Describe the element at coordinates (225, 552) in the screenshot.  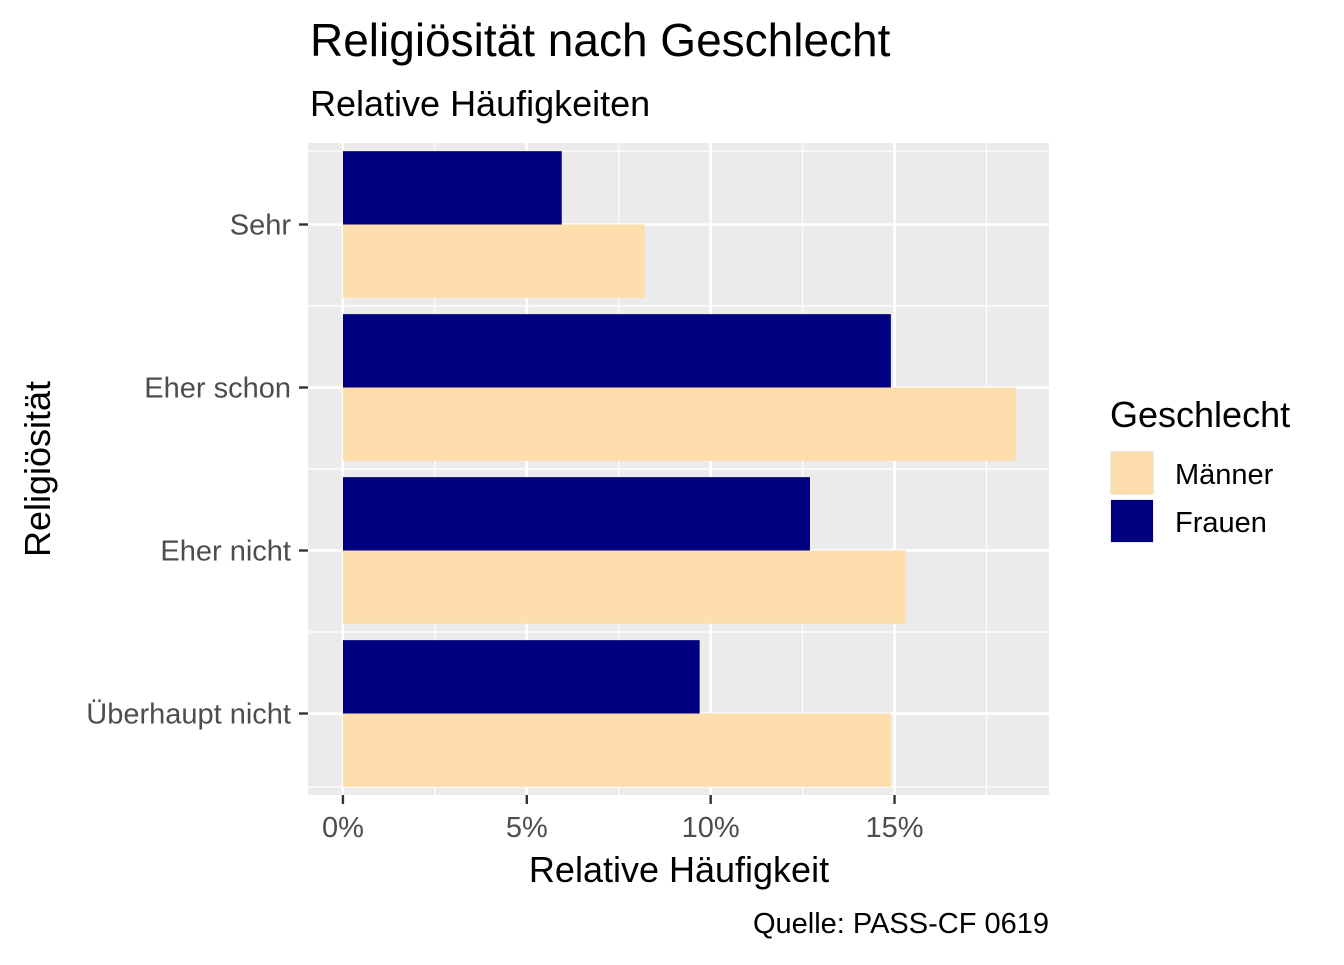
I see `y-tick-label: Eher nicht` at that location.